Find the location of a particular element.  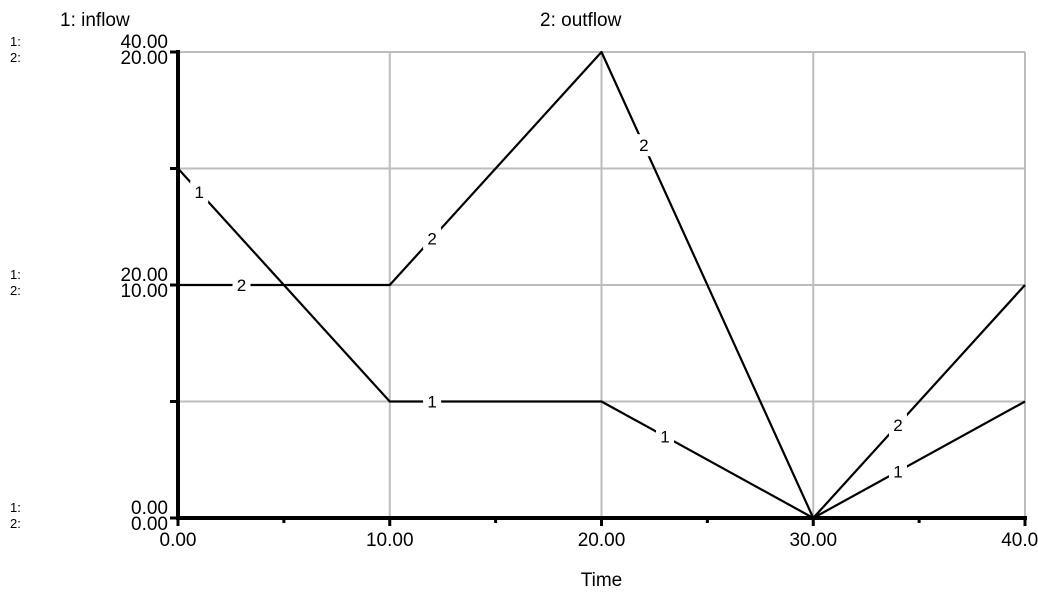

y-tick-label: 40.00 is located at coordinates (144, 42).